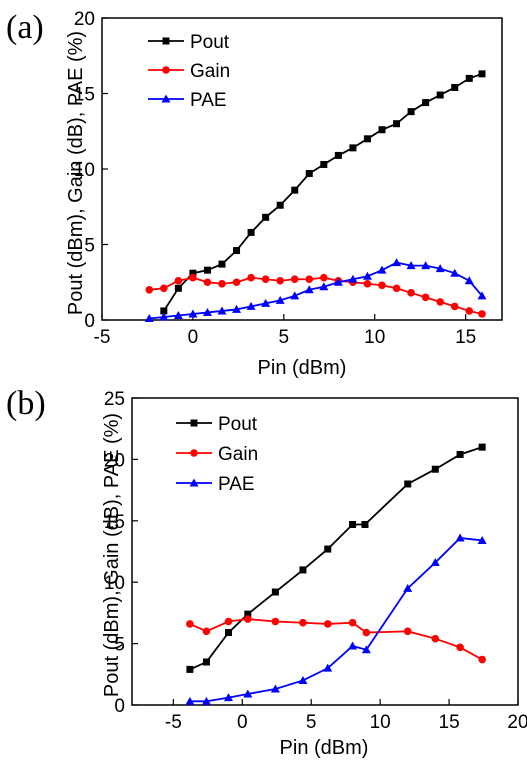 The height and width of the screenshot is (761, 527). I want to click on panel-a-y-axis-title: Pout (dBm), Gain (dB), PAE (%), so click(76, 173).